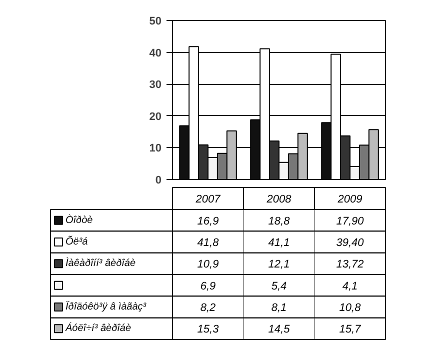 The image size is (439, 340). What do you see at coordinates (350, 308) in the screenshot?
I see `data-label: 10,8` at bounding box center [350, 308].